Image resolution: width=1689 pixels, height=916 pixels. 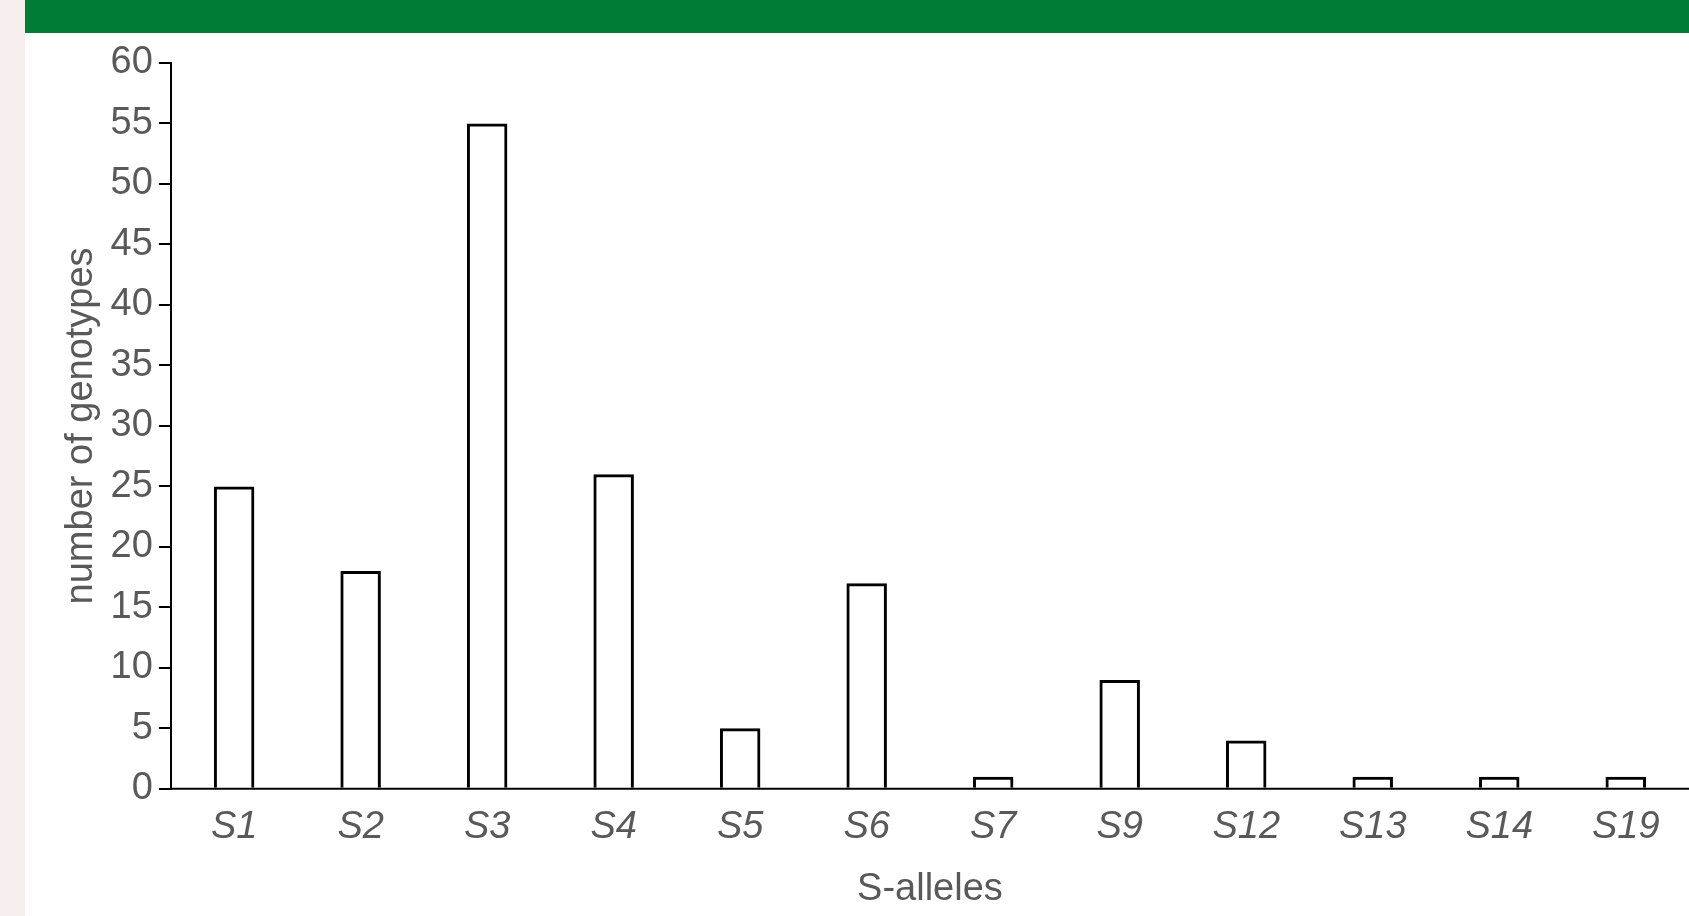 What do you see at coordinates (867, 825) in the screenshot?
I see `x-tick-label: S6` at bounding box center [867, 825].